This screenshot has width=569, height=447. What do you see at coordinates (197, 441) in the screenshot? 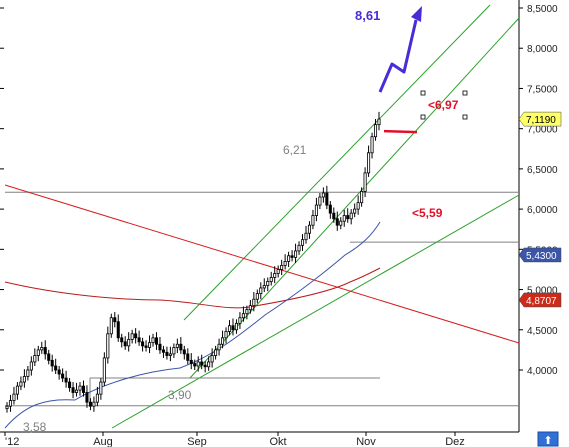
I see `x-tick-label: Sep` at bounding box center [197, 441].